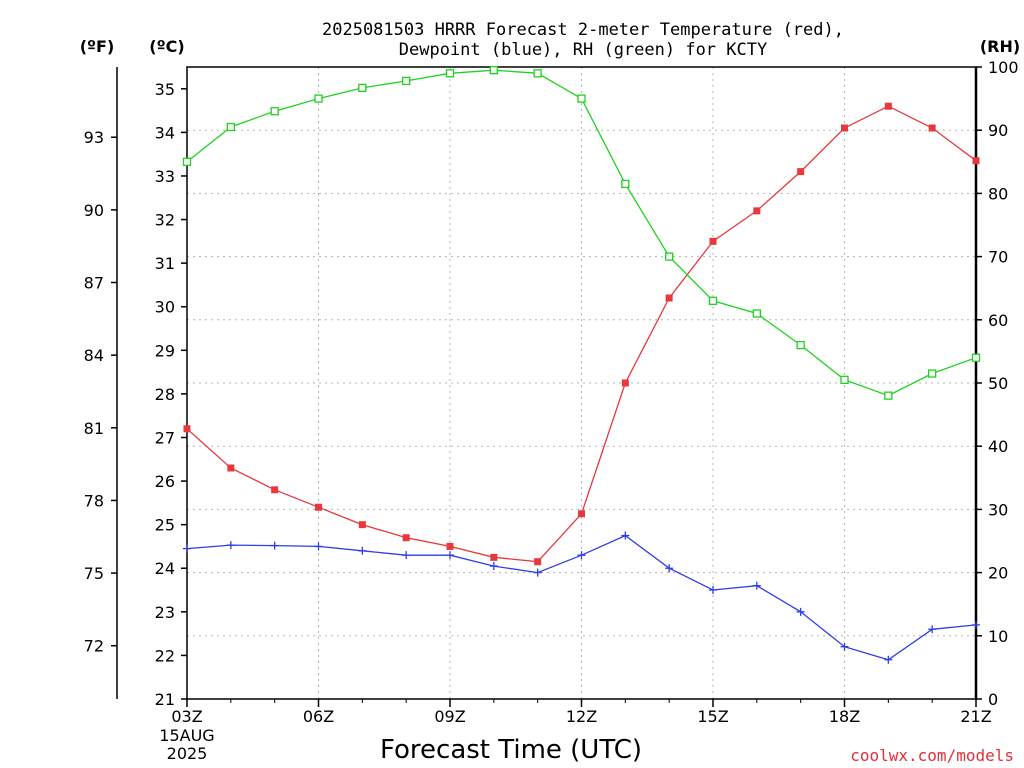 Image resolution: width=1024 pixels, height=768 pixels. What do you see at coordinates (998, 636) in the screenshot?
I see `rh-tick-label: 10` at bounding box center [998, 636].